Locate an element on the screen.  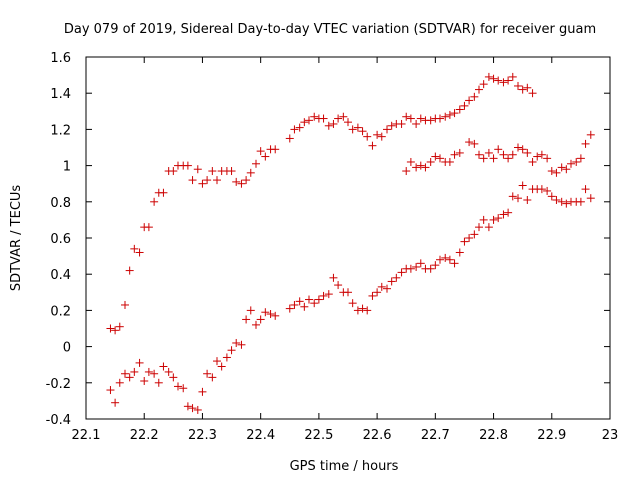
x-tick-label: 23 is located at coordinates (610, 435).